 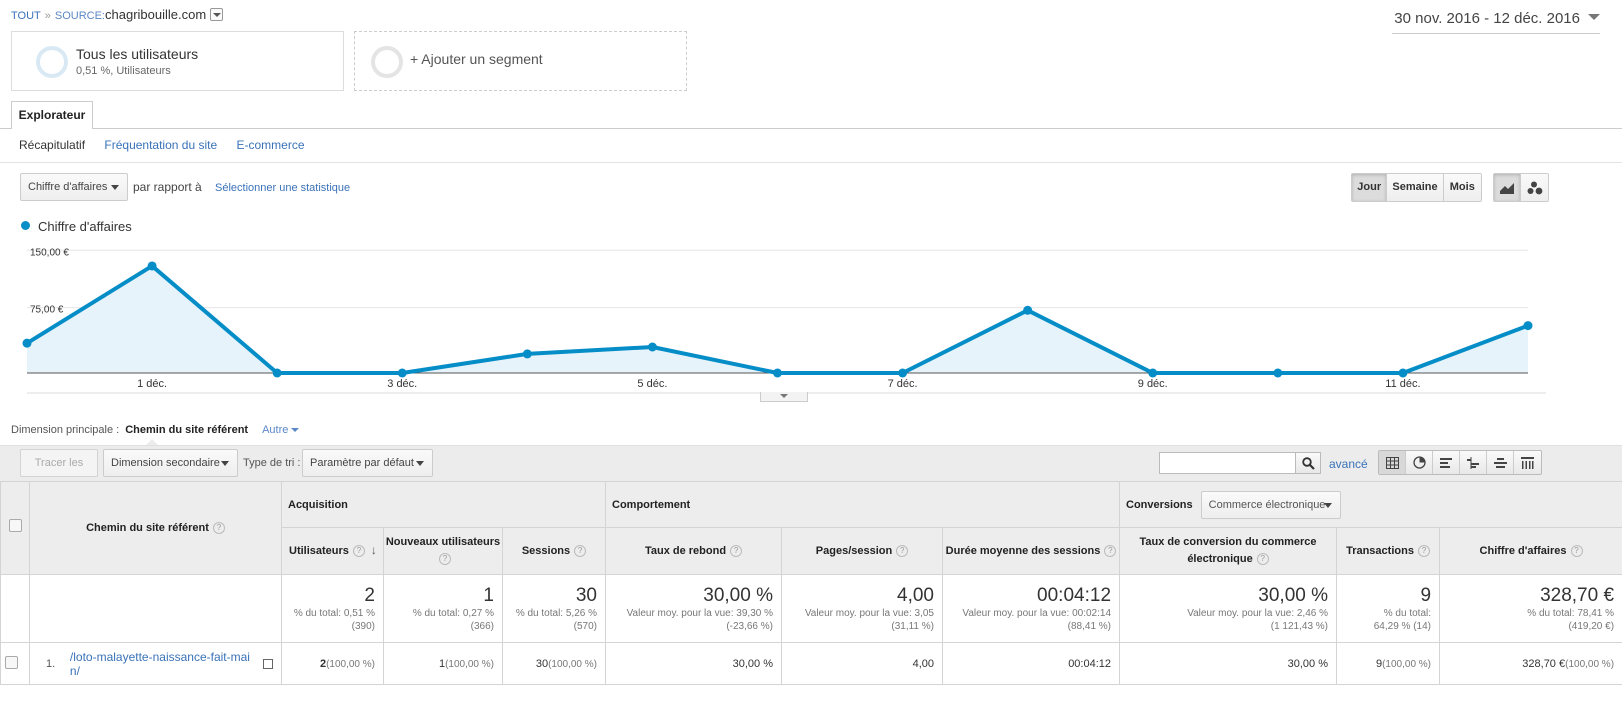 I want to click on external-link-icon, so click(x=268, y=663).